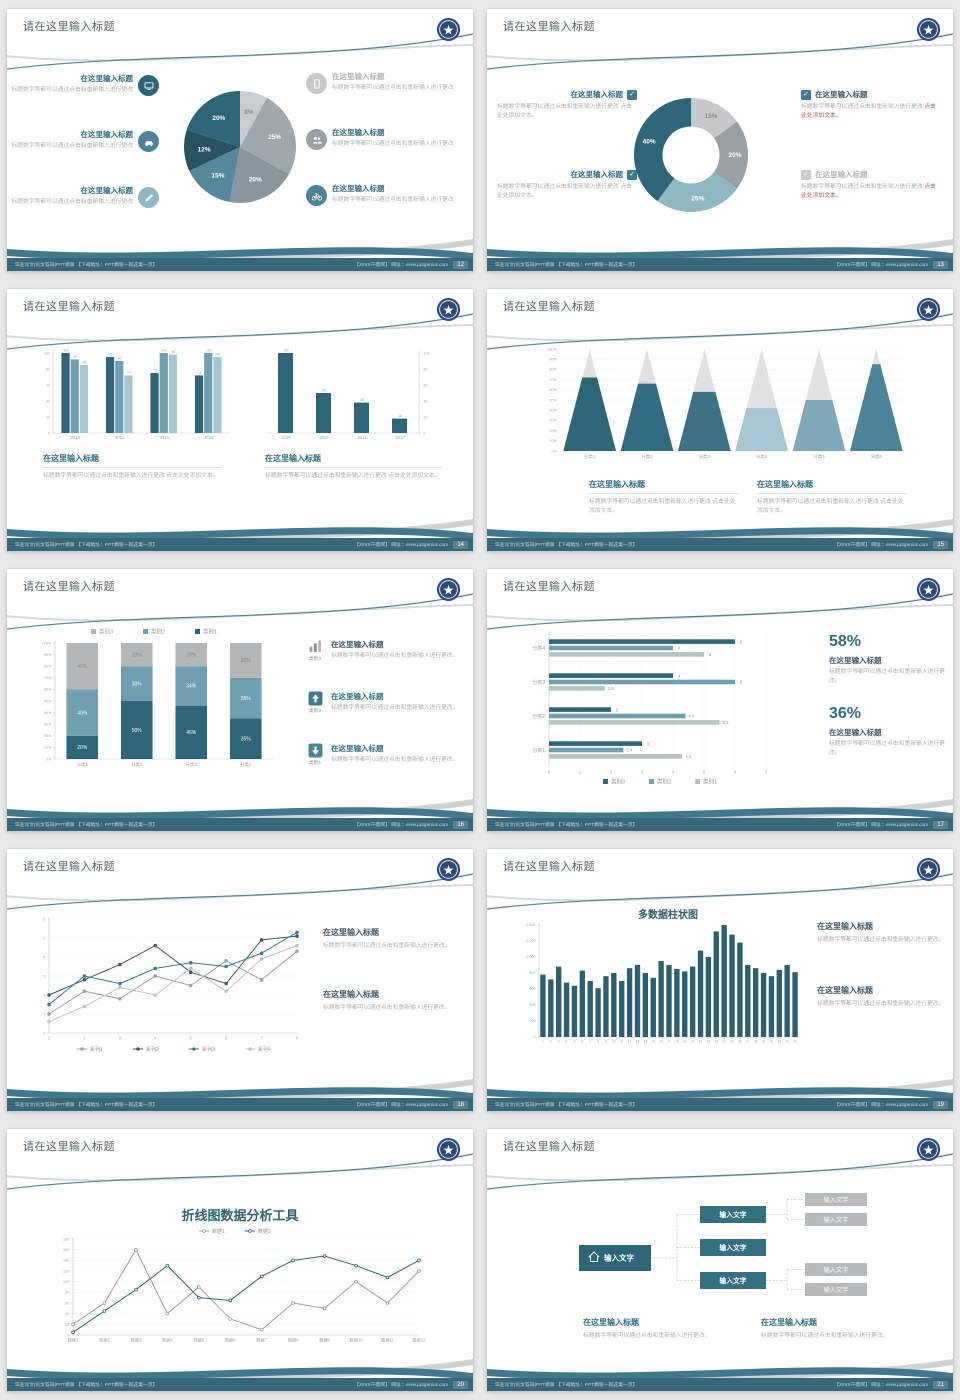 The width and height of the screenshot is (960, 1400). I want to click on svg-text: 95, so click(218, 355).